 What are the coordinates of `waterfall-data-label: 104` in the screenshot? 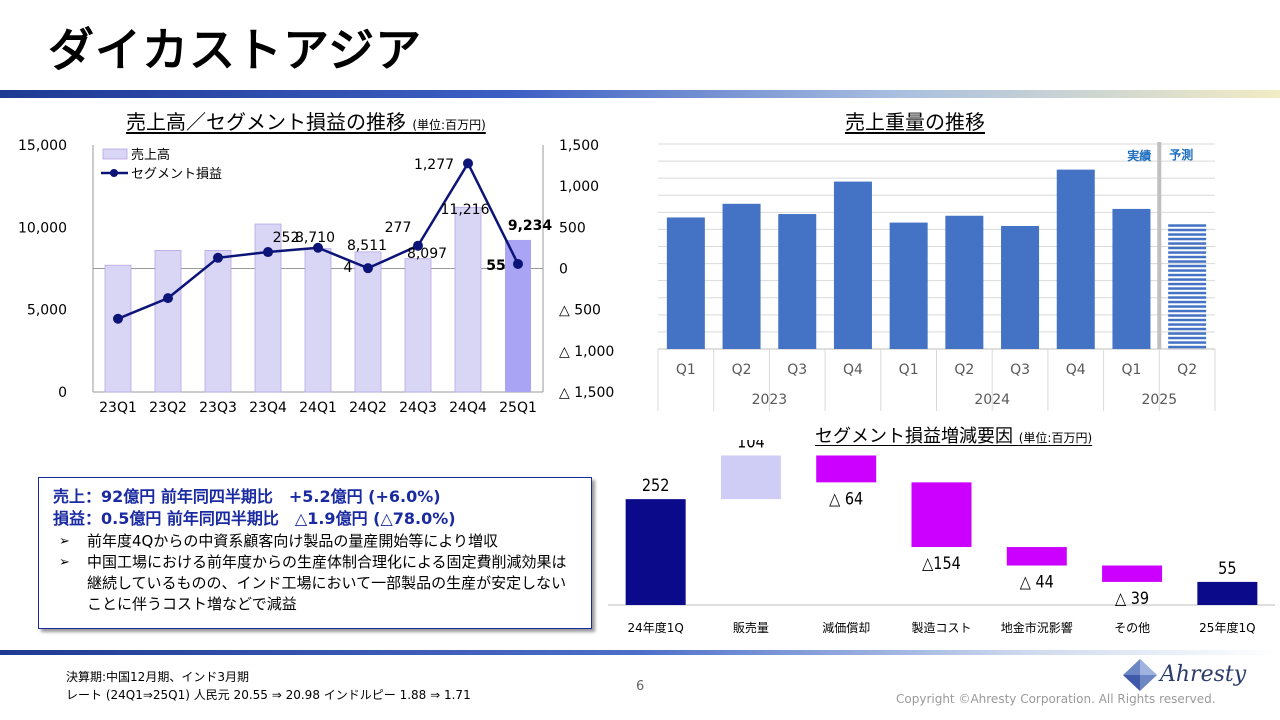 It's located at (751, 446).